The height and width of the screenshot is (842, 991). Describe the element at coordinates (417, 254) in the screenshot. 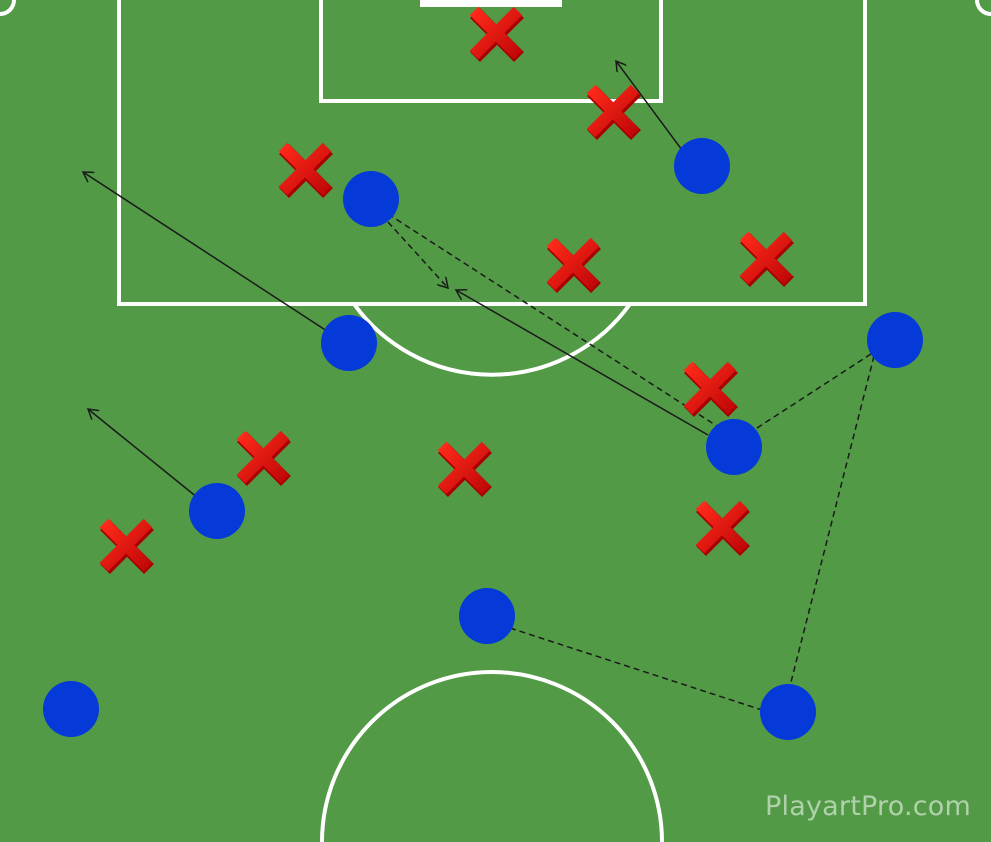

I see `pass-arrow` at that location.